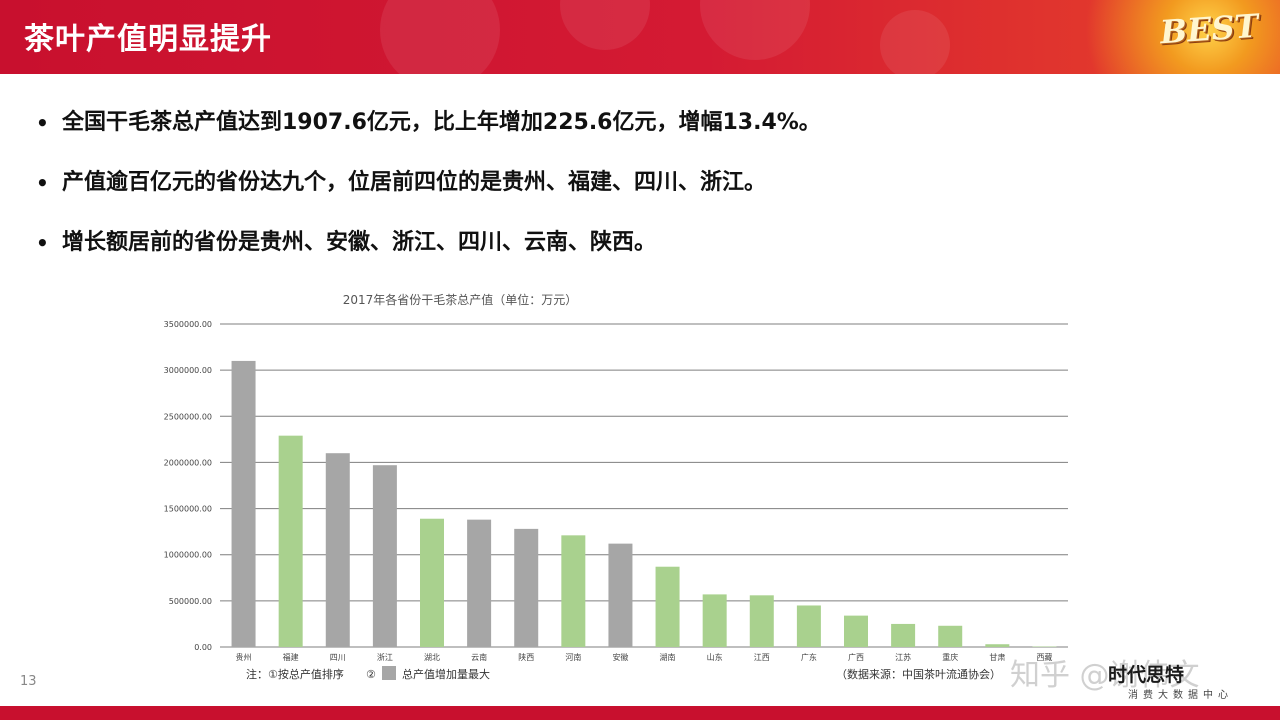  Describe the element at coordinates (856, 657) in the screenshot. I see `x-tick-label: 广西` at that location.